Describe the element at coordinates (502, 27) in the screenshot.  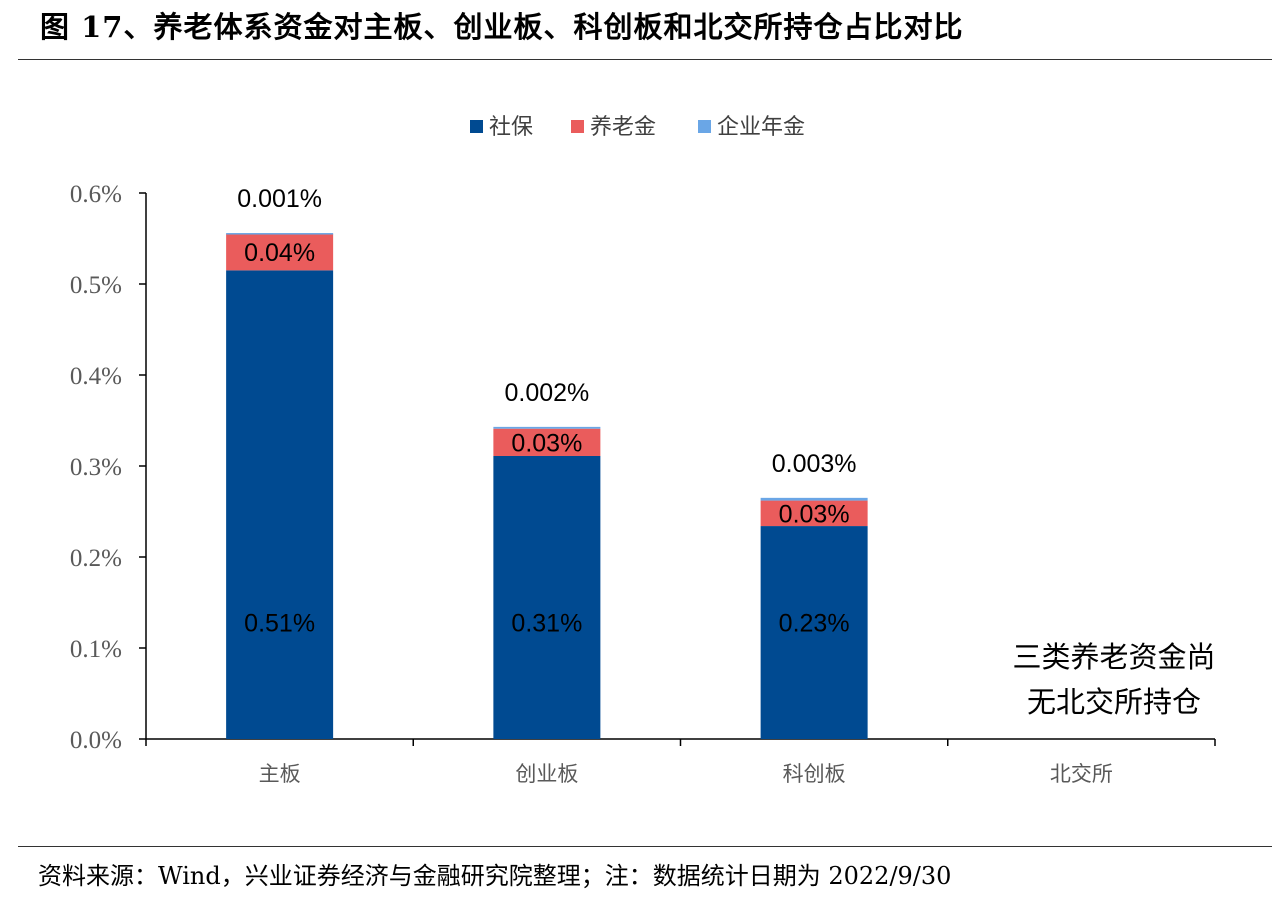
I see `chart-title: 图 17、养老体系资金对主板、创业板、科创板和北交所持仓占比对比` at that location.